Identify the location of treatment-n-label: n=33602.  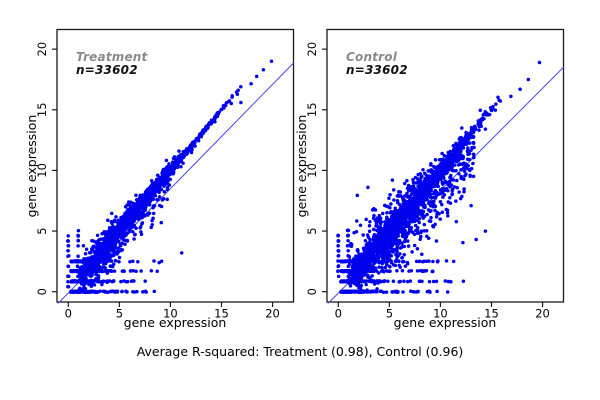
(107, 70).